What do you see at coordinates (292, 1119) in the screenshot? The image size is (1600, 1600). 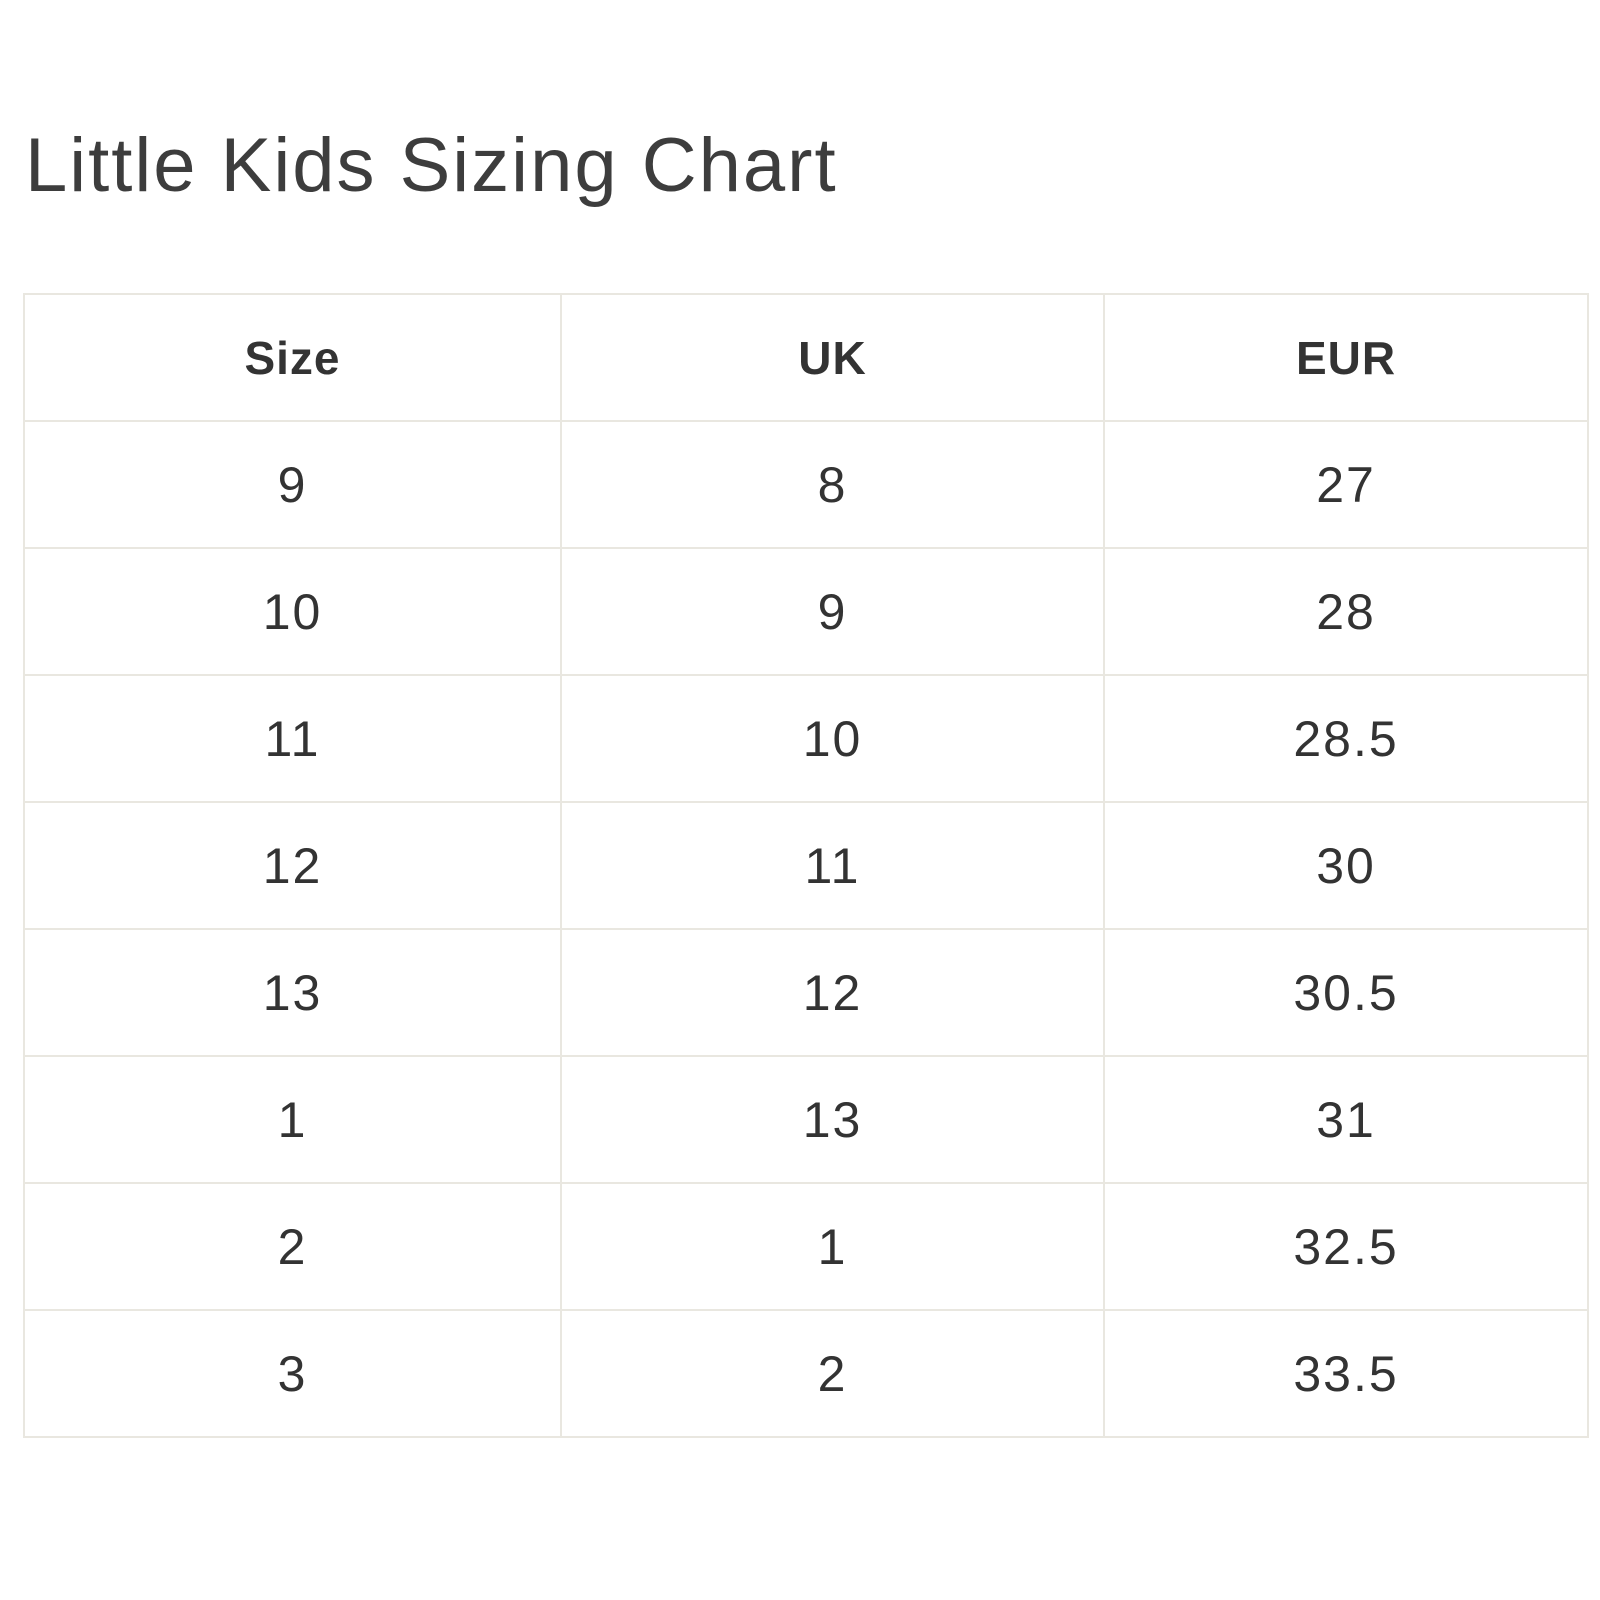 I see `size-cell: 1` at bounding box center [292, 1119].